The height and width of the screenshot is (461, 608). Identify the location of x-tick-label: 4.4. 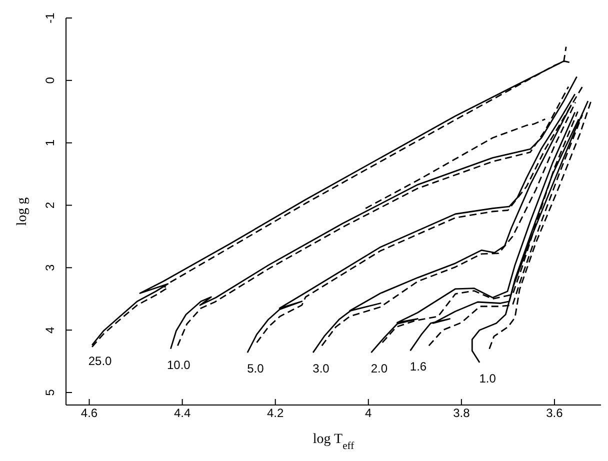
(182, 413).